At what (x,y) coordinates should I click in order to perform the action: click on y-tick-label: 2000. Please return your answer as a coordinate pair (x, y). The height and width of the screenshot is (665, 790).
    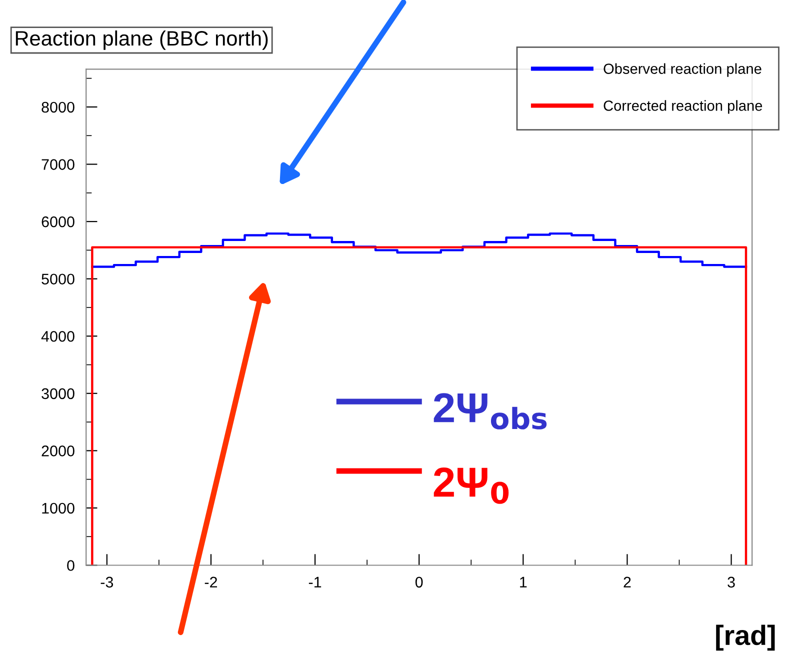
    Looking at the image, I should click on (58, 451).